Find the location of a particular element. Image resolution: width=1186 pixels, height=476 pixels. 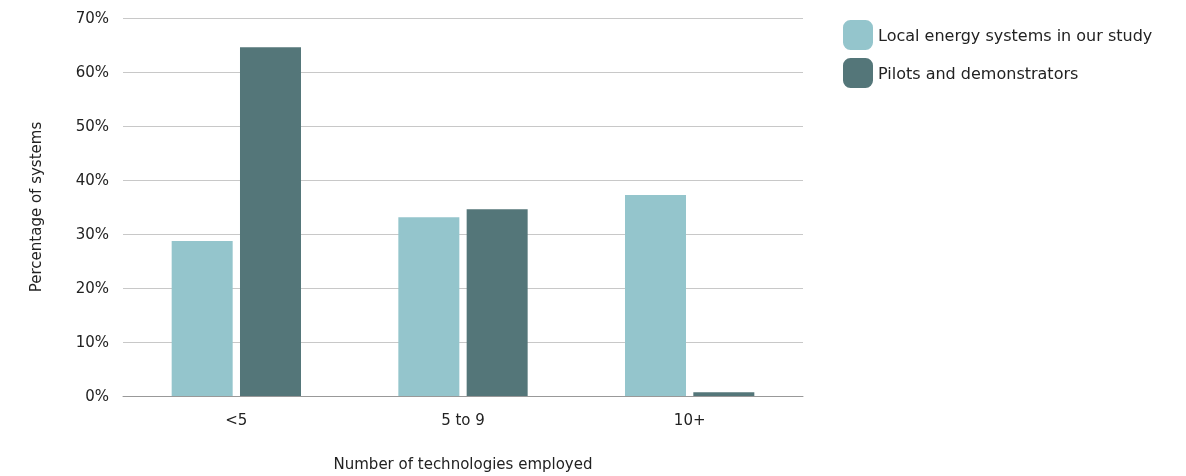

y-tick-label: 20% is located at coordinates (92, 288).